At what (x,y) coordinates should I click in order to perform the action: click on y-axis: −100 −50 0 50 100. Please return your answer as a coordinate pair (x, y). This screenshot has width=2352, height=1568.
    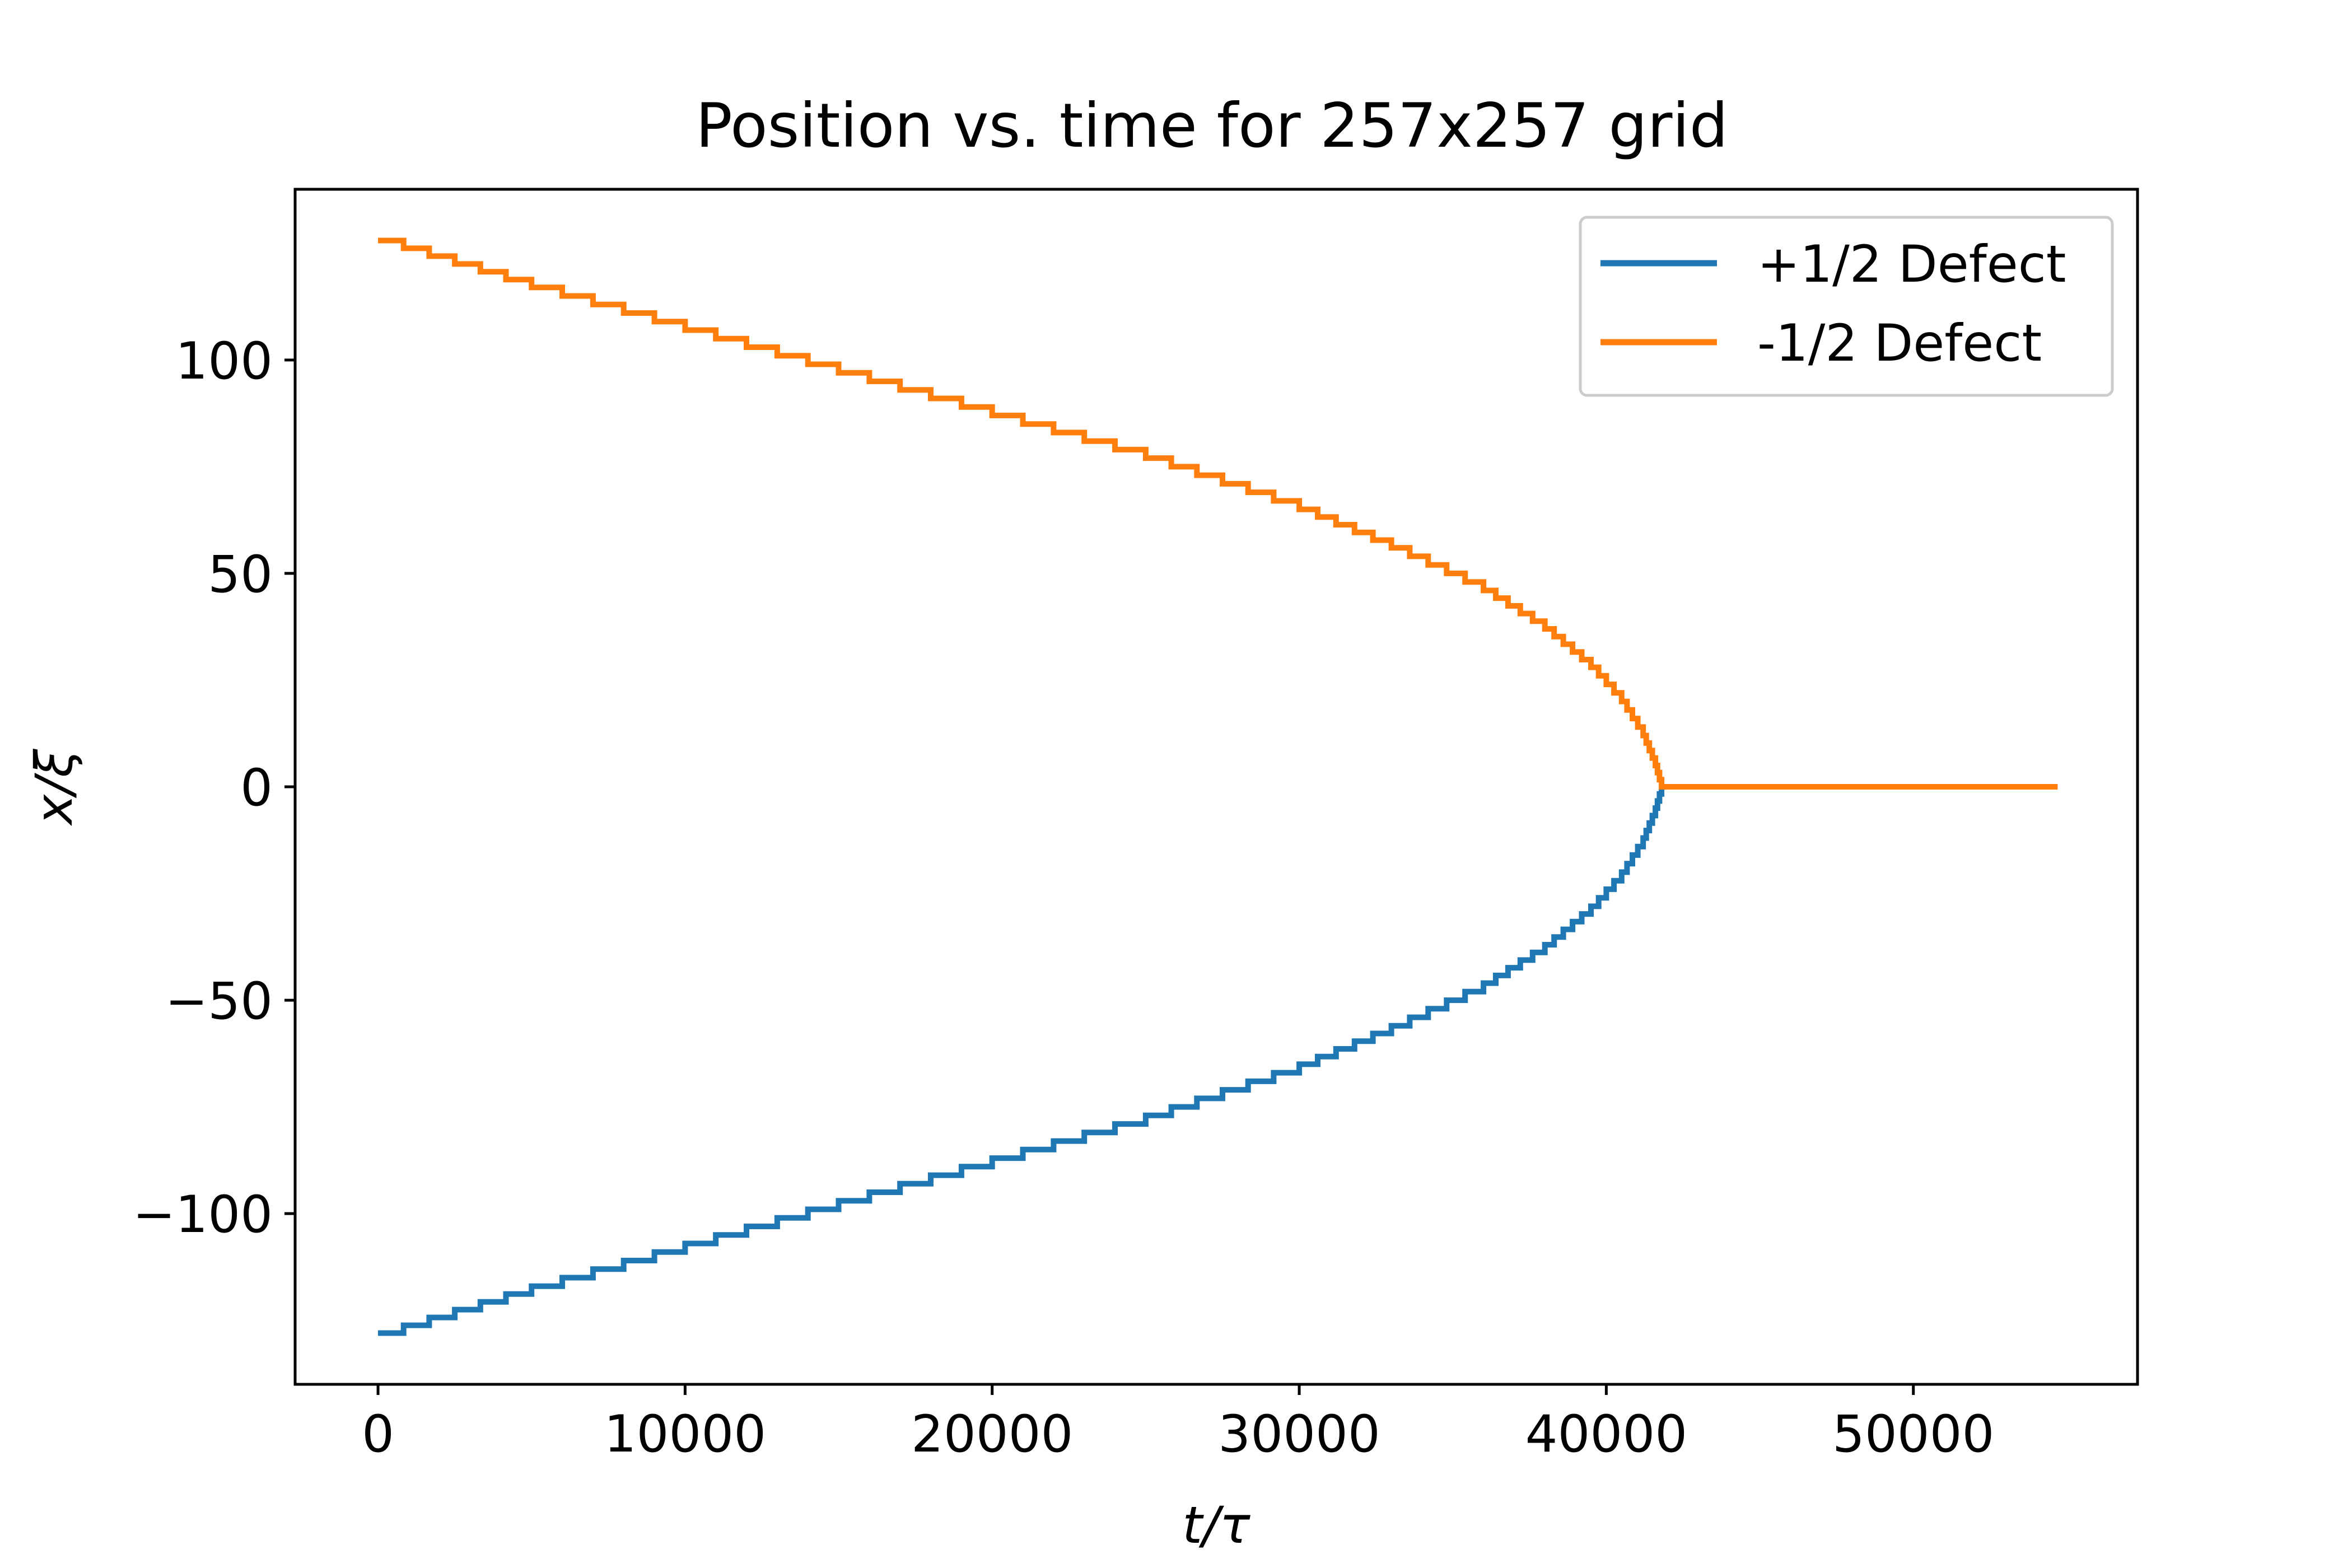
    Looking at the image, I should click on (214, 788).